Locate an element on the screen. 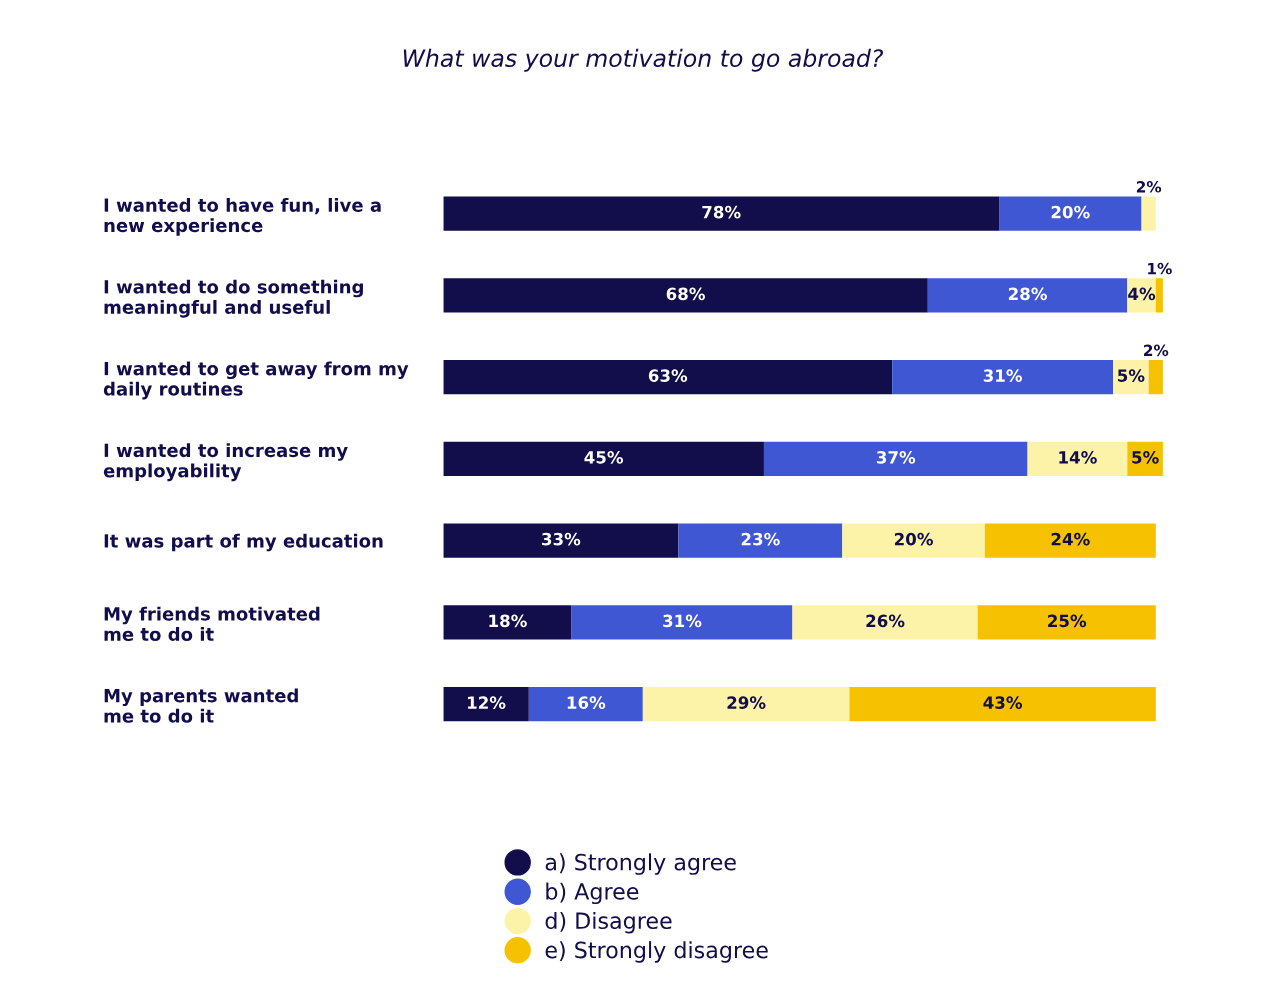 The image size is (1285, 1004). data-label: 78% is located at coordinates (721, 212).